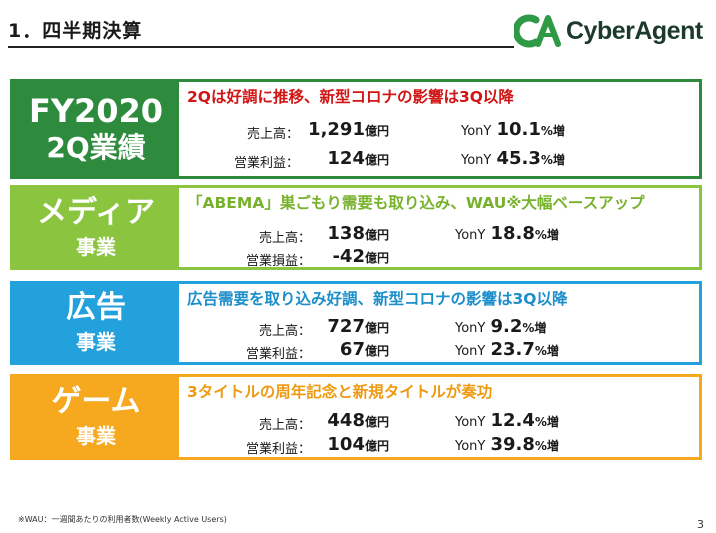  I want to click on row-label: メディア 事業, so click(96, 227).